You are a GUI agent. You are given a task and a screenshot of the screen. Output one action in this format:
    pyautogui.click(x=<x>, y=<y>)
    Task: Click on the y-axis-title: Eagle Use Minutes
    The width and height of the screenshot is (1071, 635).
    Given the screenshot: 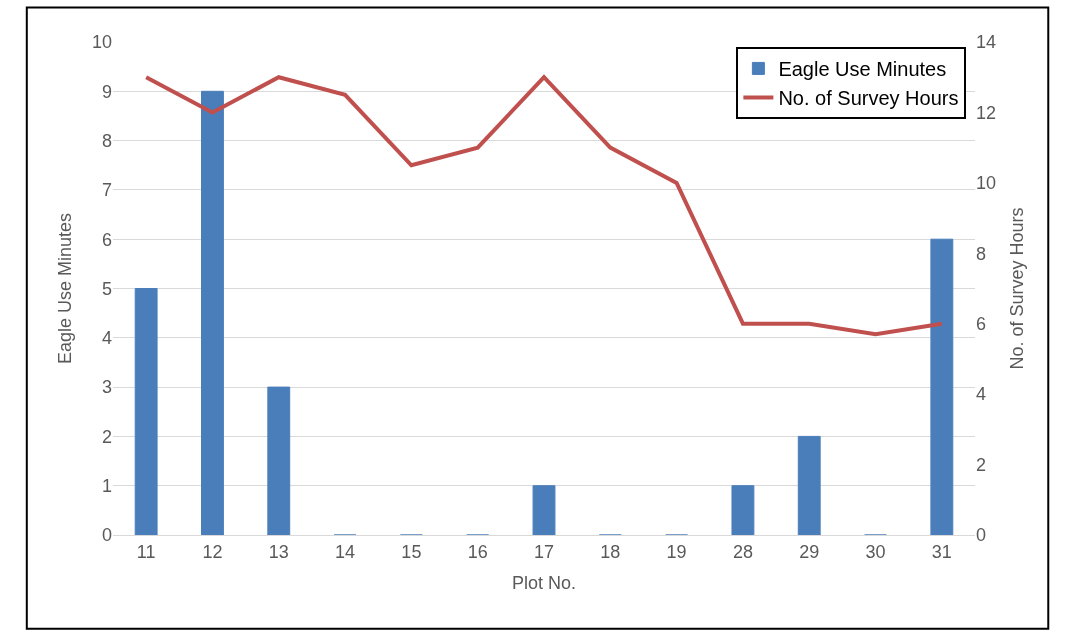 What is the action you would take?
    pyautogui.click(x=65, y=288)
    